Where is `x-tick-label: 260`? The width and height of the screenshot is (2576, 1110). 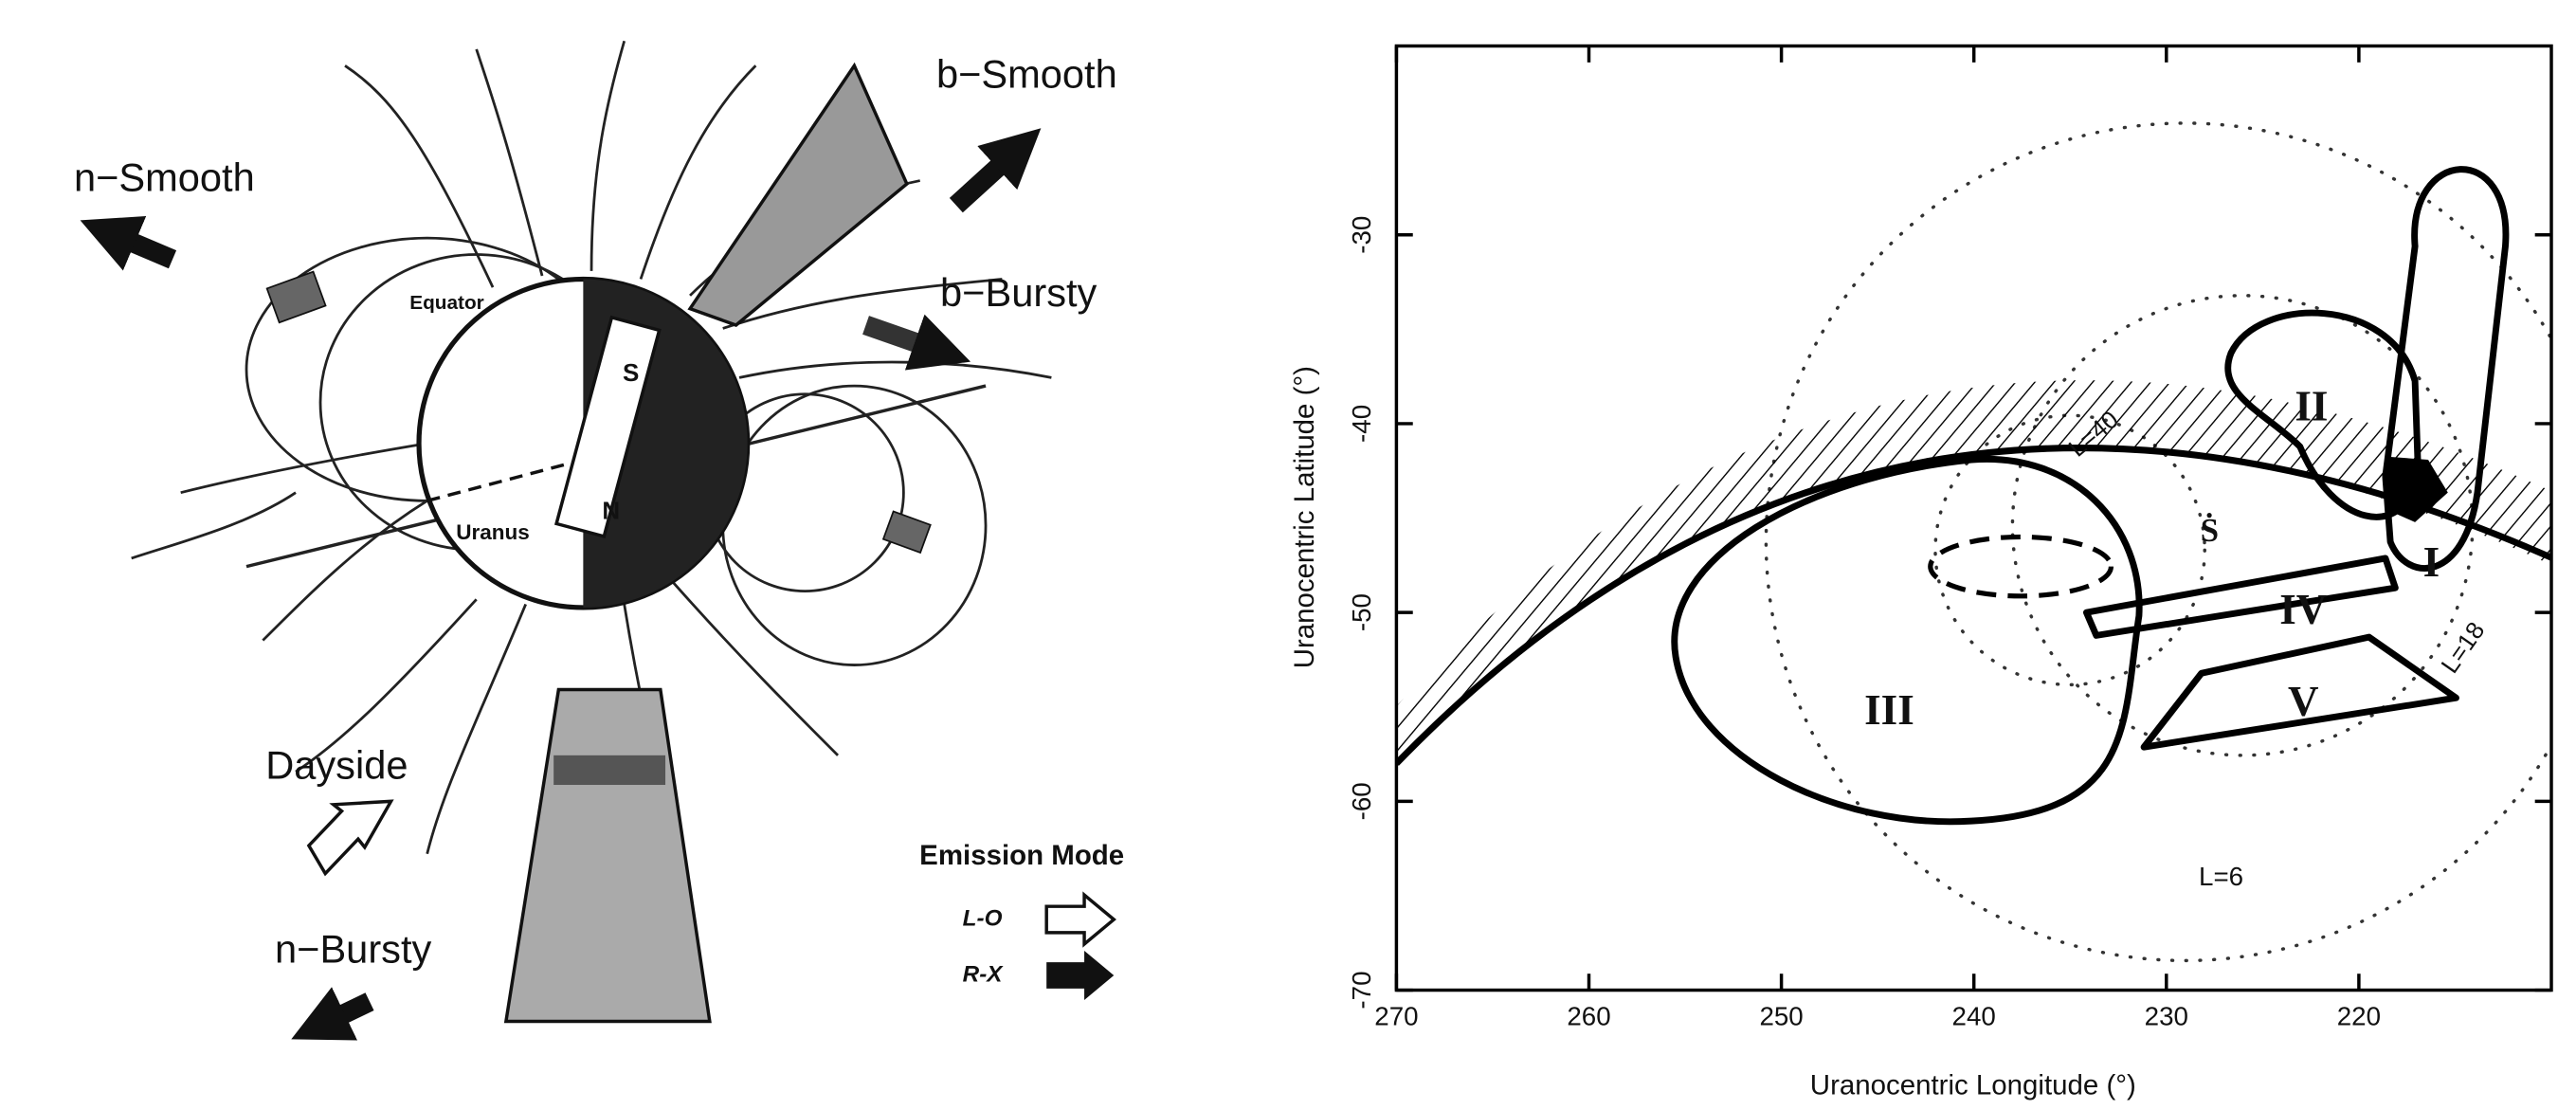
x-tick-label: 260 is located at coordinates (1588, 1016).